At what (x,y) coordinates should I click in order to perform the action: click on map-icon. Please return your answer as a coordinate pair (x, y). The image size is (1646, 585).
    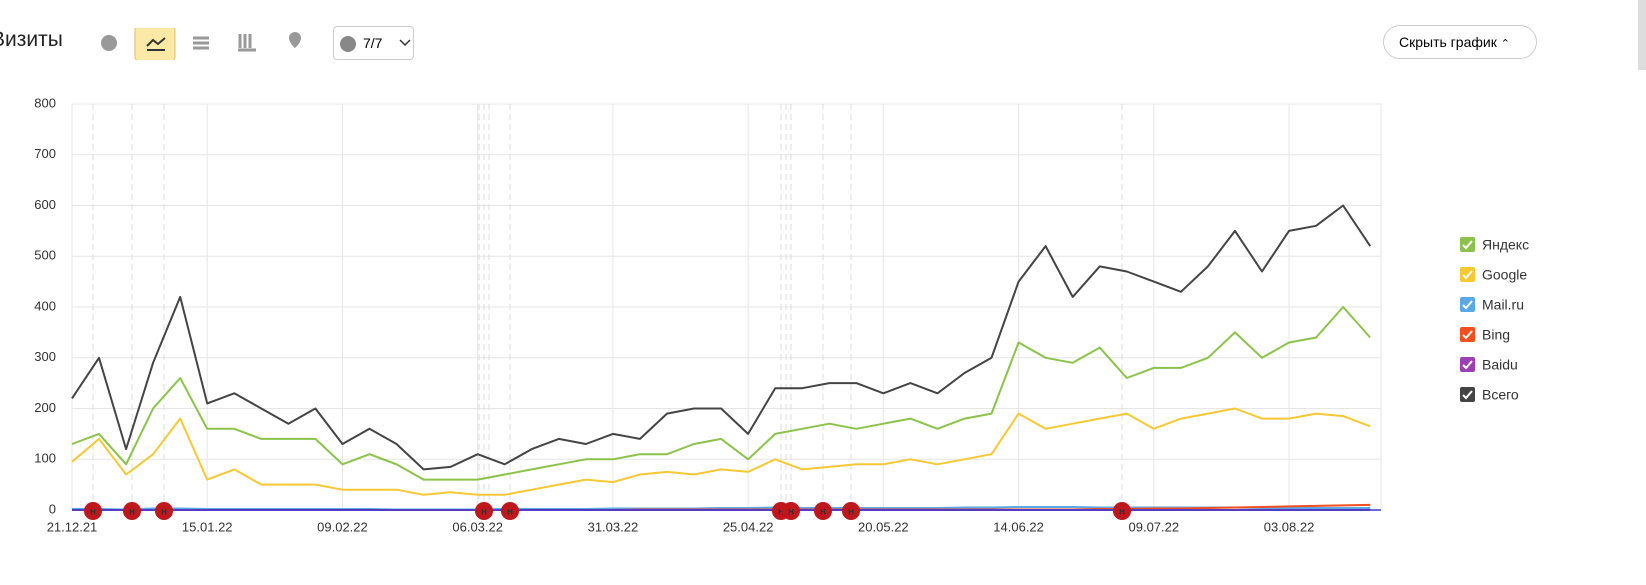
    Looking at the image, I should click on (295, 40).